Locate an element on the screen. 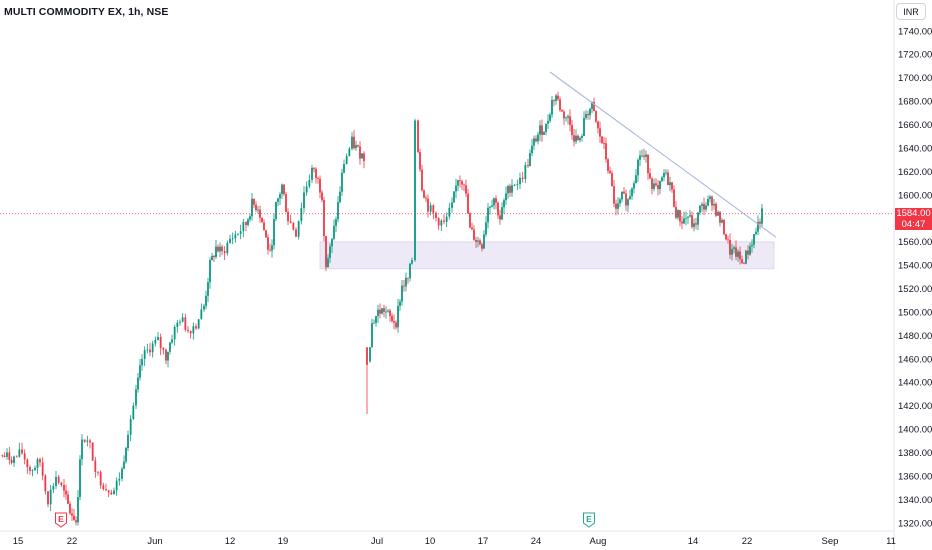 This screenshot has width=932, height=550. currency-button: INR is located at coordinates (911, 11).